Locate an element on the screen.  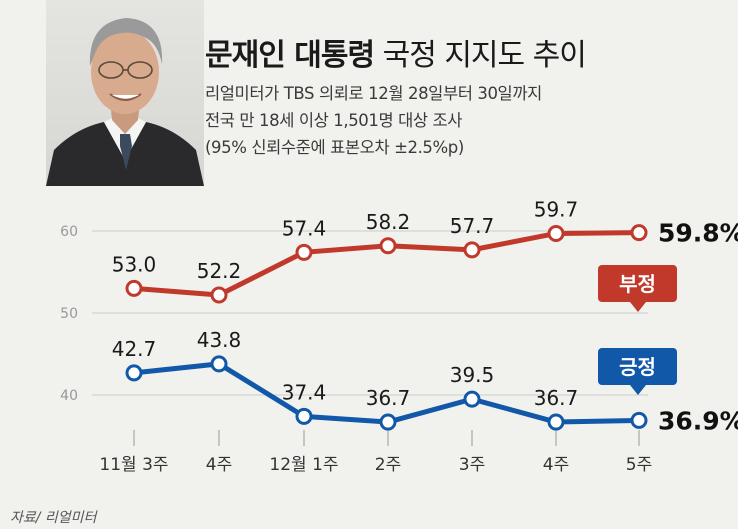
positive-legend-pointer is located at coordinates (638, 390).